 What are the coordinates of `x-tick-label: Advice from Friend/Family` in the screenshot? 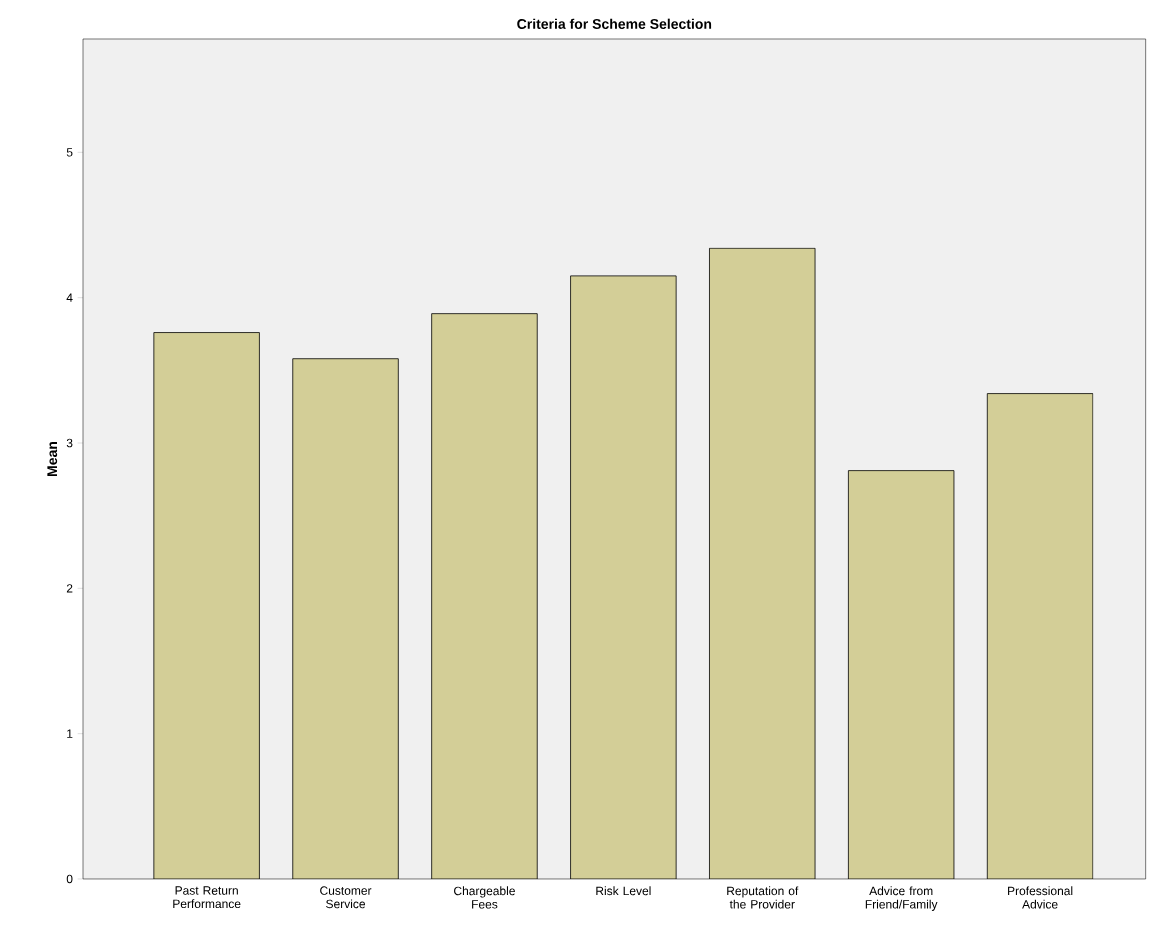 It's located at (901, 898).